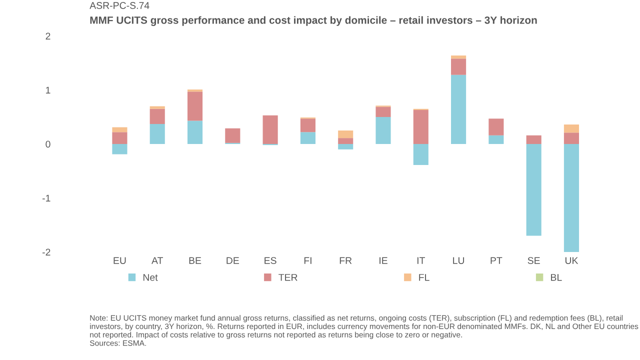 The image size is (640, 360). What do you see at coordinates (195, 260) in the screenshot?
I see `x-tick-label: BE` at bounding box center [195, 260].